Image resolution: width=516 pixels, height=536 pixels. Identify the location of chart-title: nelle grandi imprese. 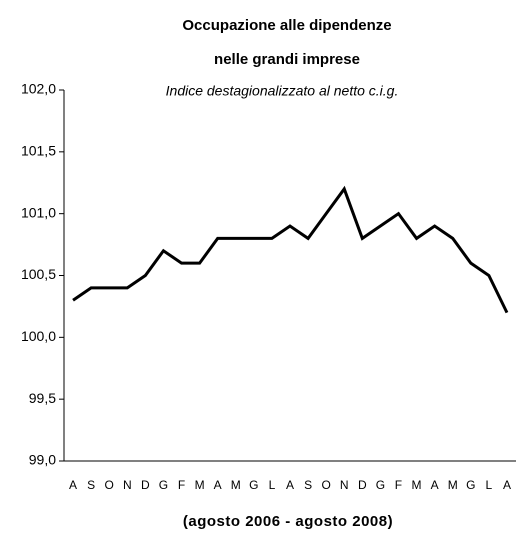
(287, 59).